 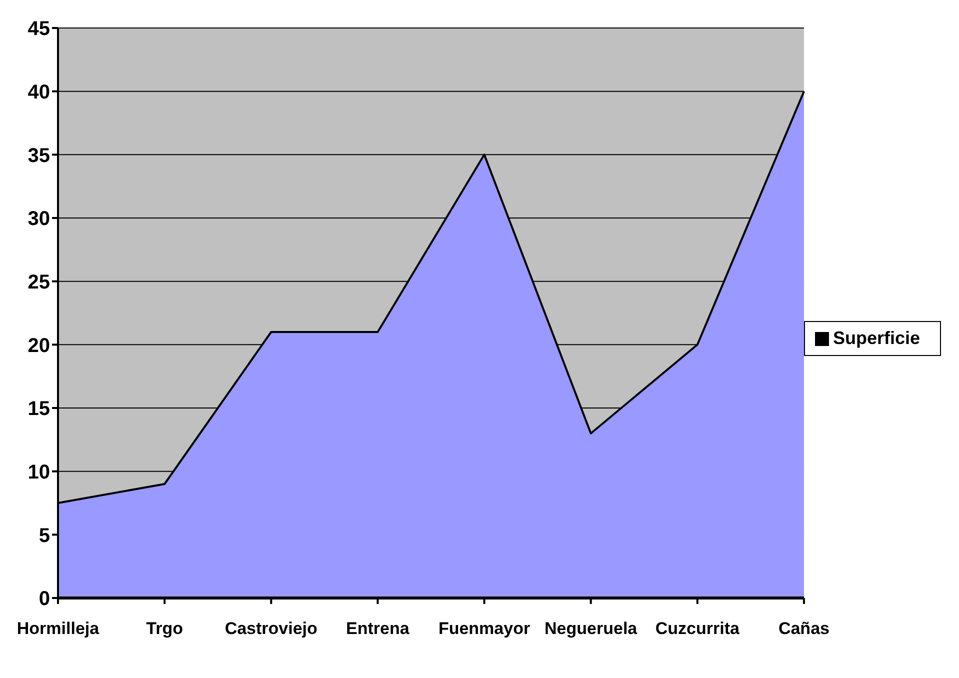 What do you see at coordinates (876, 338) in the screenshot?
I see `legend-label: Superficie` at bounding box center [876, 338].